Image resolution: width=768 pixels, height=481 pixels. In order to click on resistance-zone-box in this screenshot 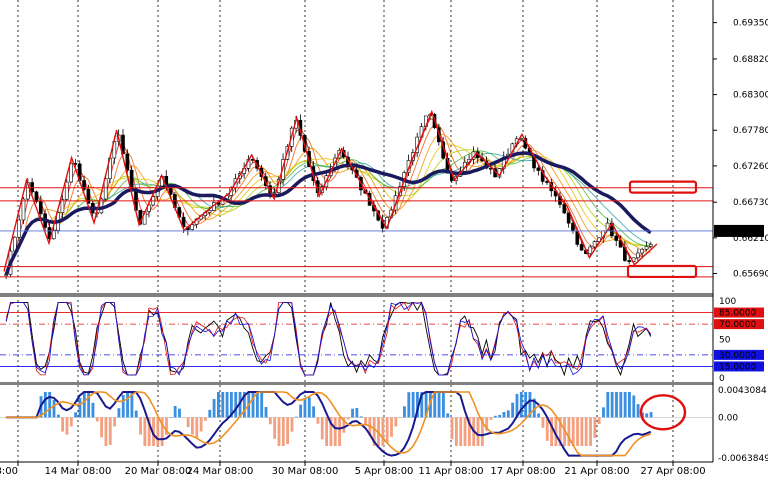, I will do `click(663, 187)`.